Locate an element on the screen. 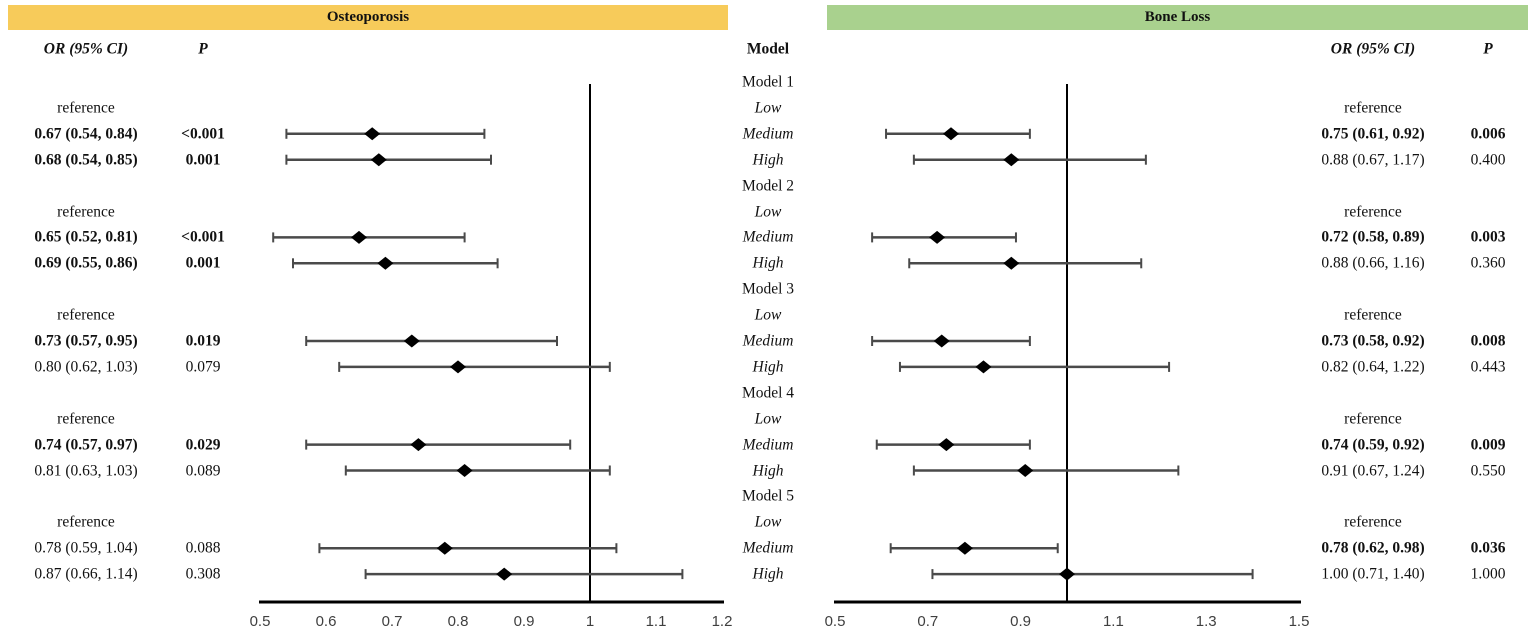 The image size is (1535, 634). left-or-ci-value: 0.67 (0.54, 0.84) is located at coordinates (86, 134).